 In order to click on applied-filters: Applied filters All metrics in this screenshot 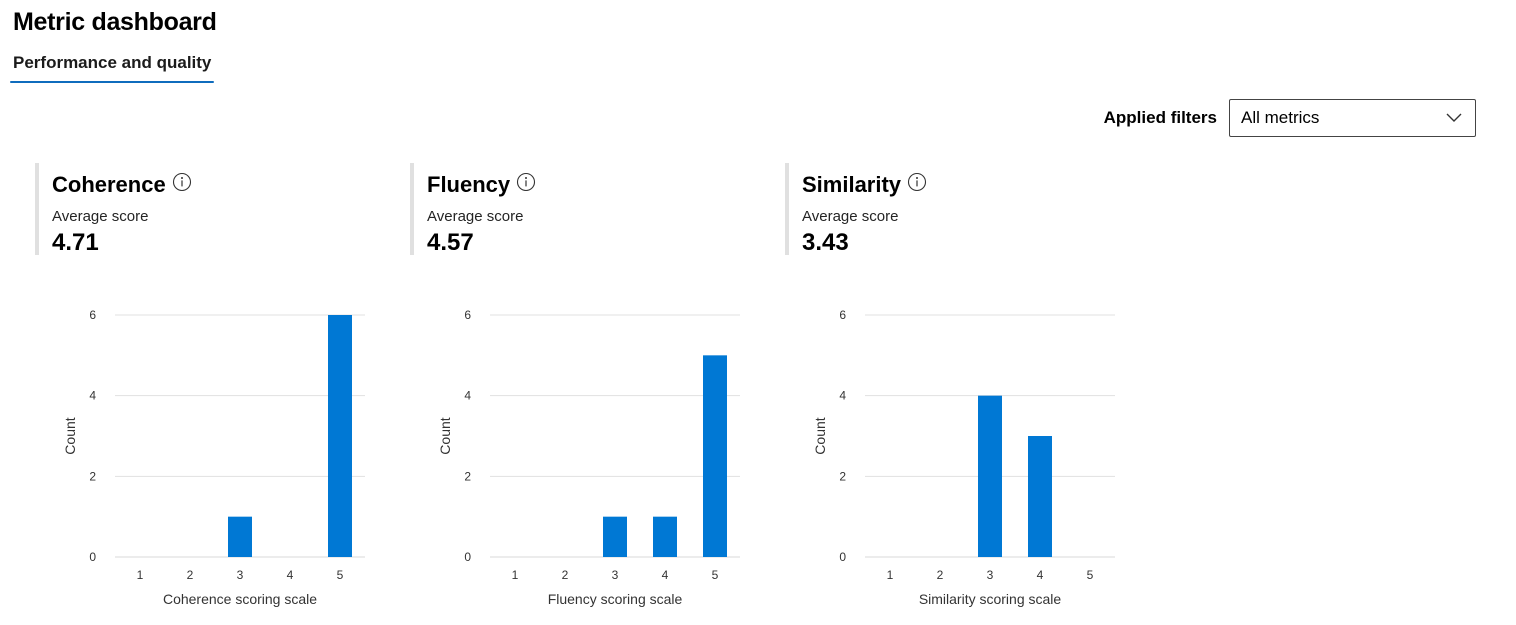, I will do `click(1290, 118)`.